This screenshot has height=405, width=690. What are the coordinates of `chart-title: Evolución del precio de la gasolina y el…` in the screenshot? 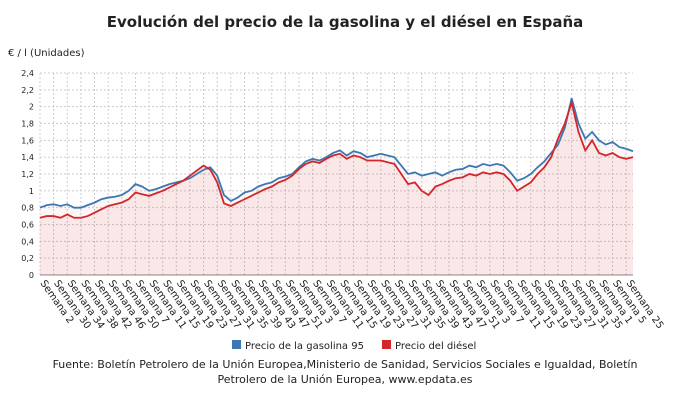 It's located at (345, 22).